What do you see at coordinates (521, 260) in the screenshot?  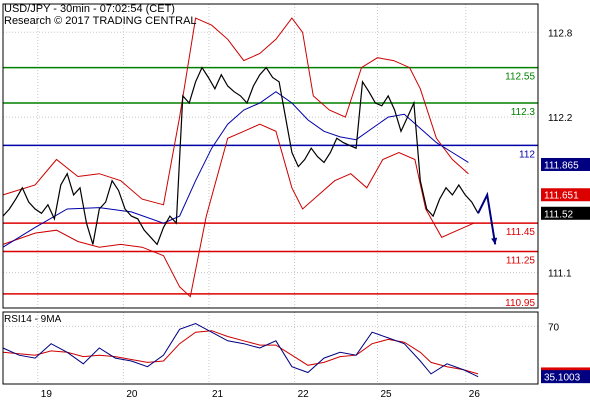 I see `level-label-4: 111.25` at bounding box center [521, 260].